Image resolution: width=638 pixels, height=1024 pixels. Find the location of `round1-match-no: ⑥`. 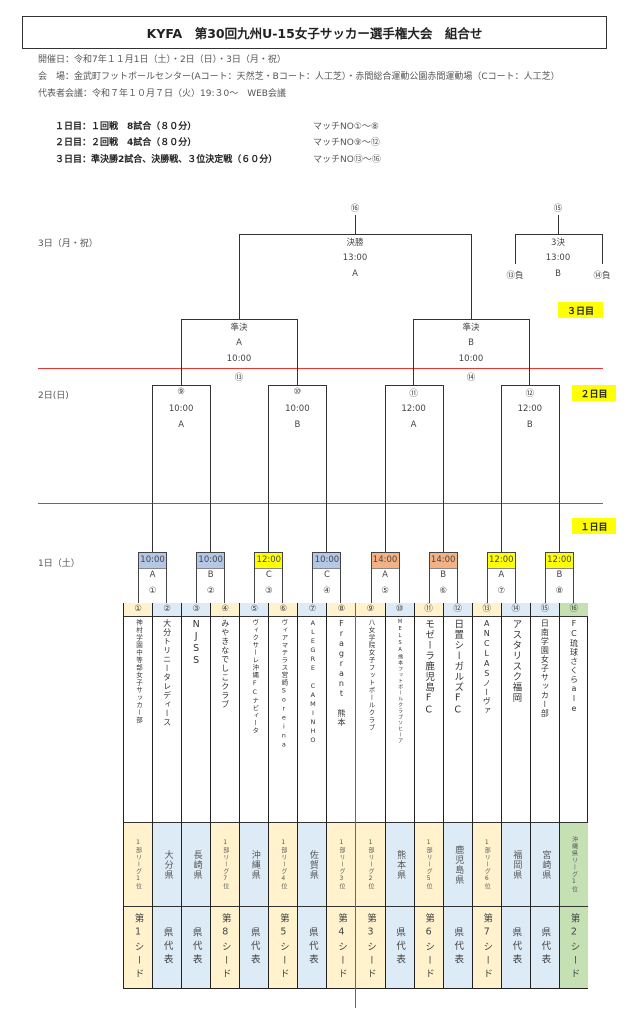

round1-match-no: ⑥ is located at coordinates (443, 591).